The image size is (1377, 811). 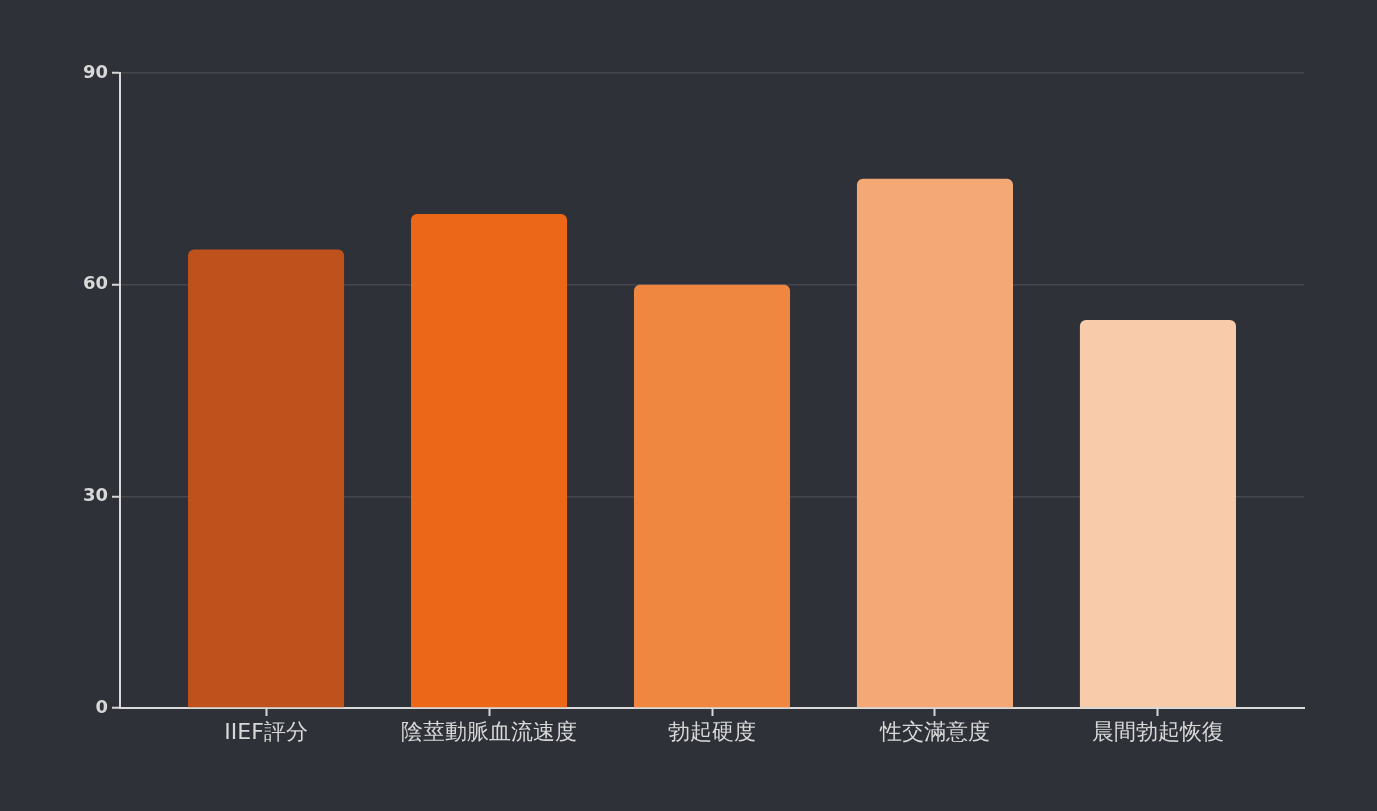 I want to click on x-tick-label: 勃起硬度, so click(x=712, y=731).